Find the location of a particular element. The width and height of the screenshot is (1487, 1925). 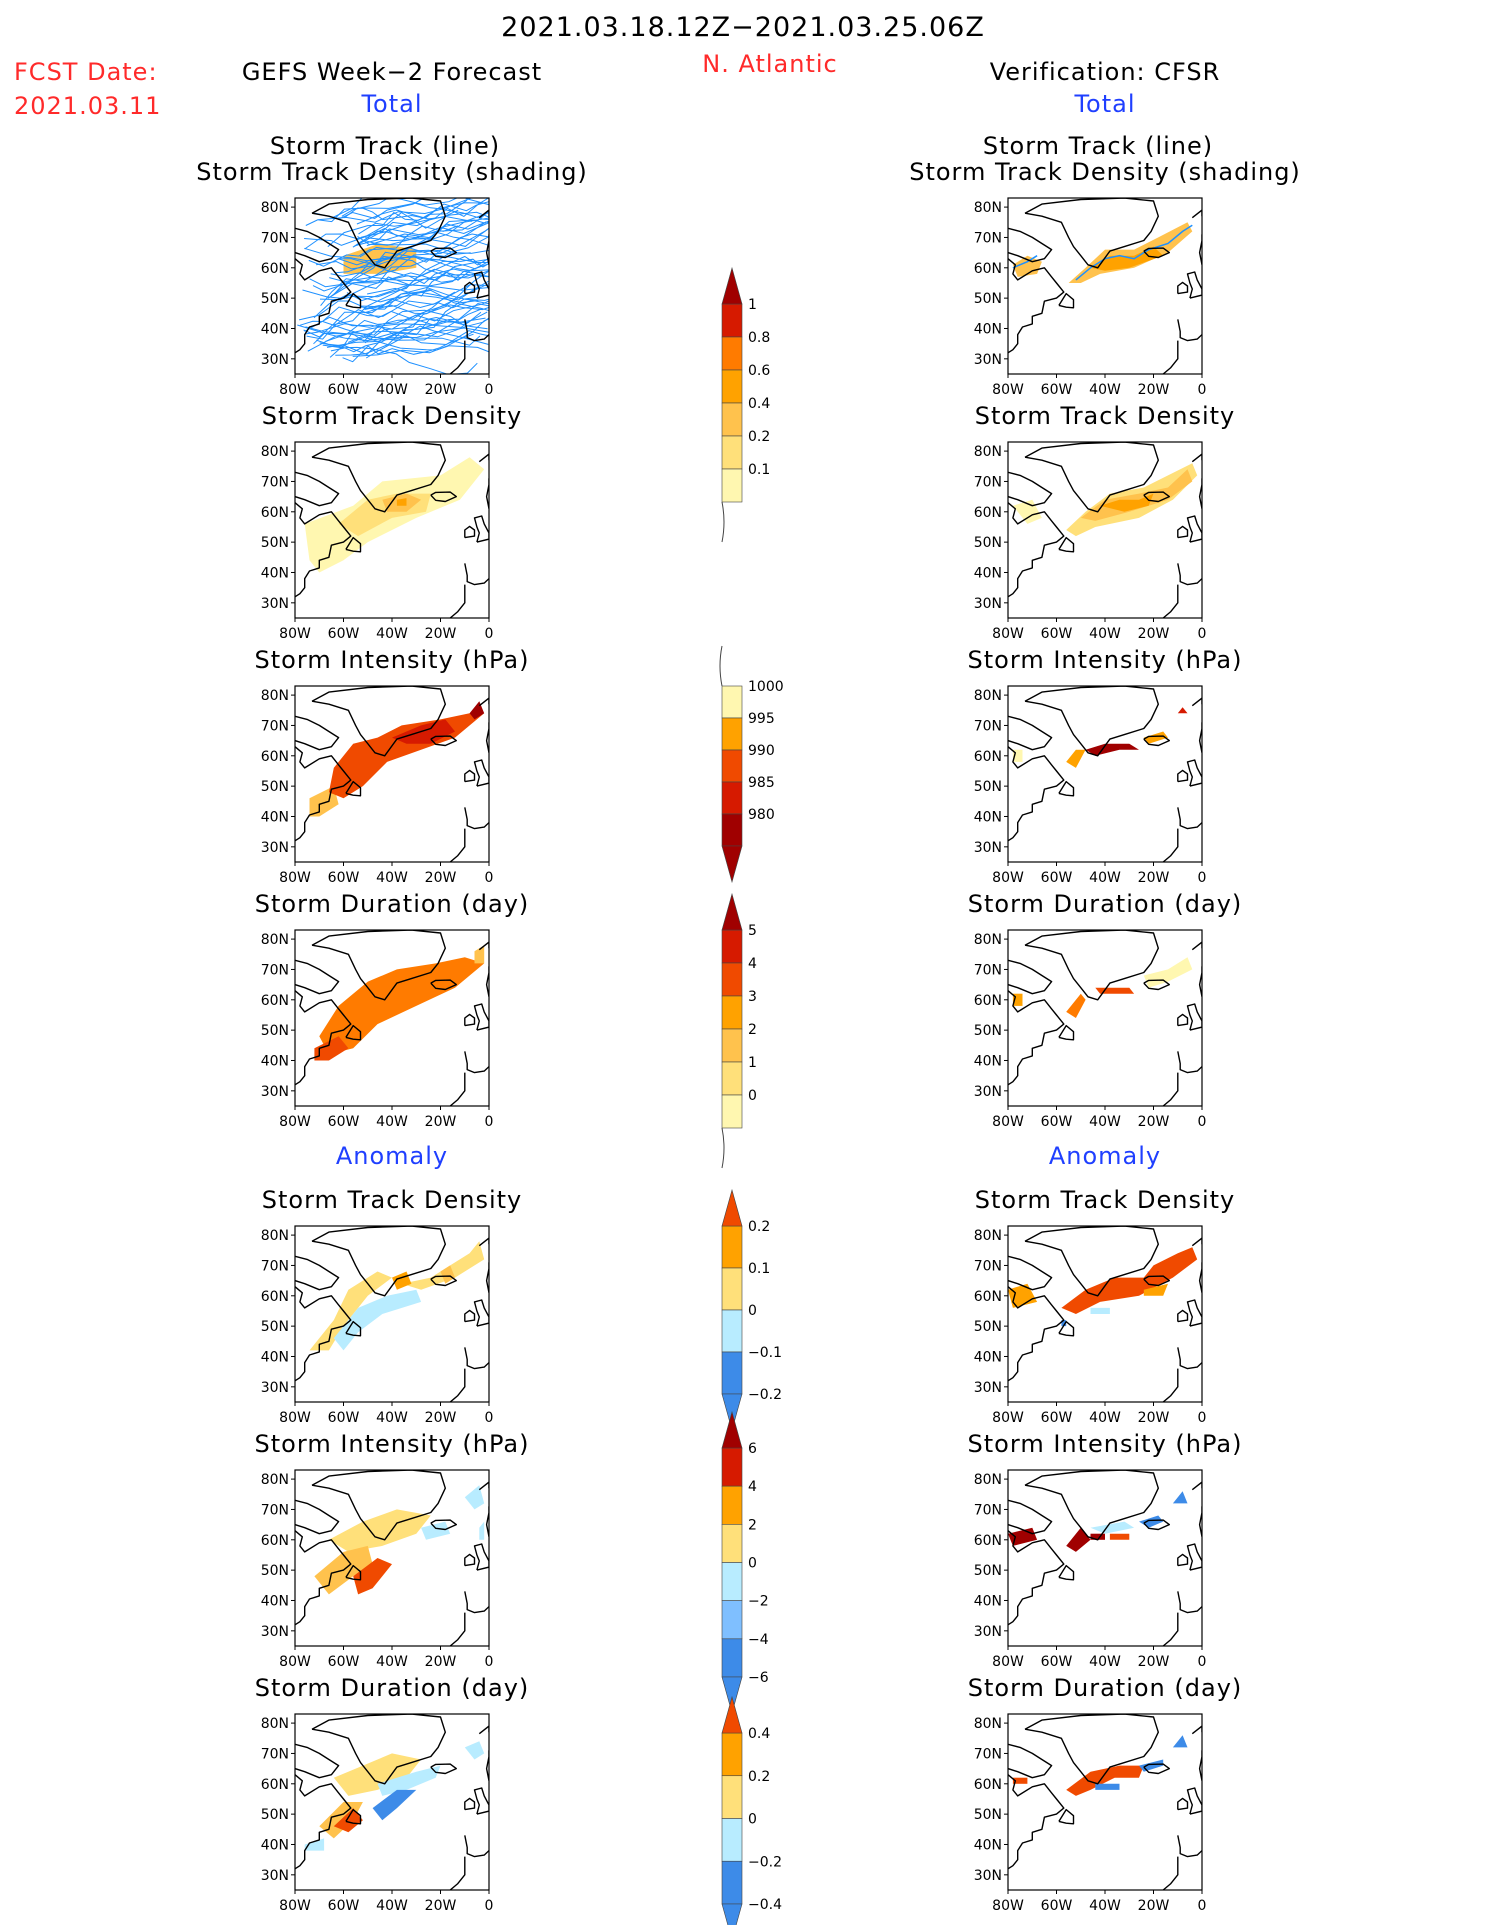

map-left-3: 80N 70N 60N 50N 40N 30N 80W 60W 40W 20W 0 is located at coordinates (377, 785).